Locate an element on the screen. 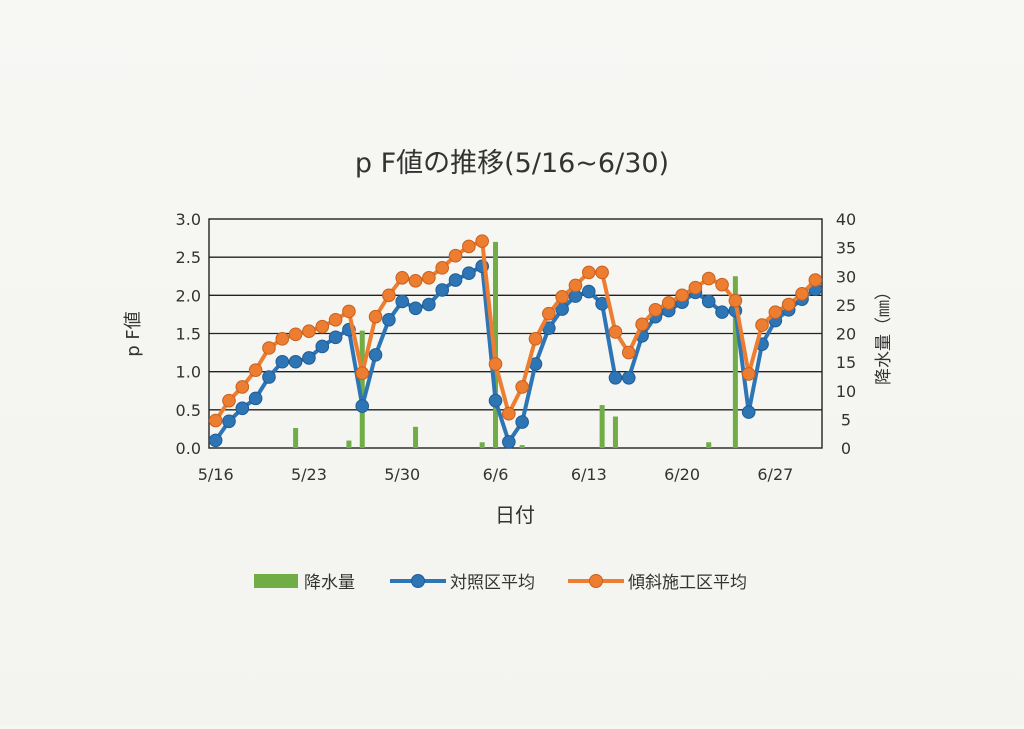  precipitation-bars is located at coordinates (515, 344).